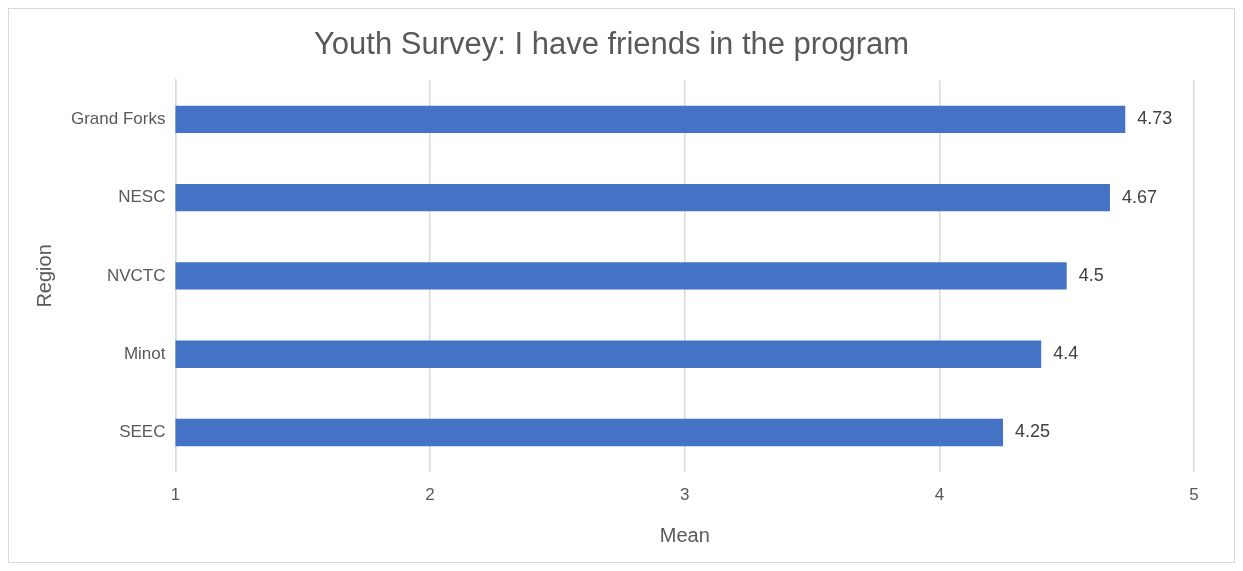 The height and width of the screenshot is (571, 1243). What do you see at coordinates (1066, 353) in the screenshot?
I see `data-label: 4.4` at bounding box center [1066, 353].